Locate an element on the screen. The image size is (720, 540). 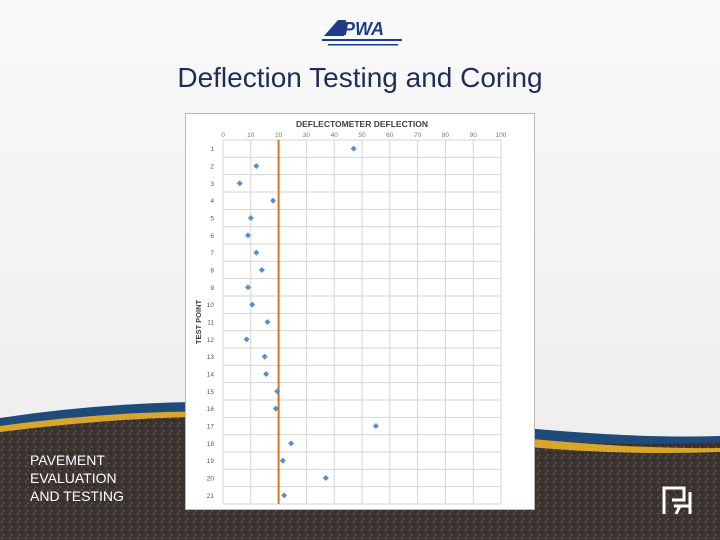
x-tick-label: 0 is located at coordinates (223, 135).